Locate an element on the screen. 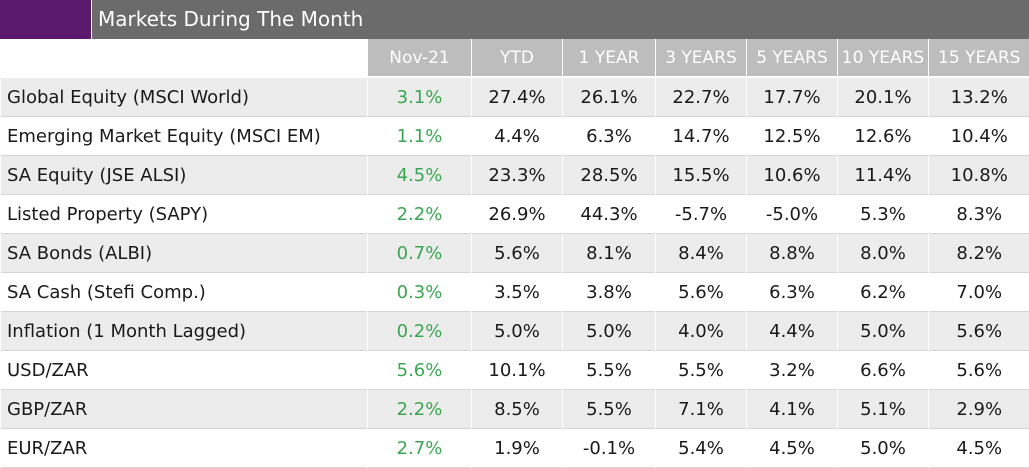 This screenshot has height=468, width=1029. return-cell: -5.7% is located at coordinates (701, 214).